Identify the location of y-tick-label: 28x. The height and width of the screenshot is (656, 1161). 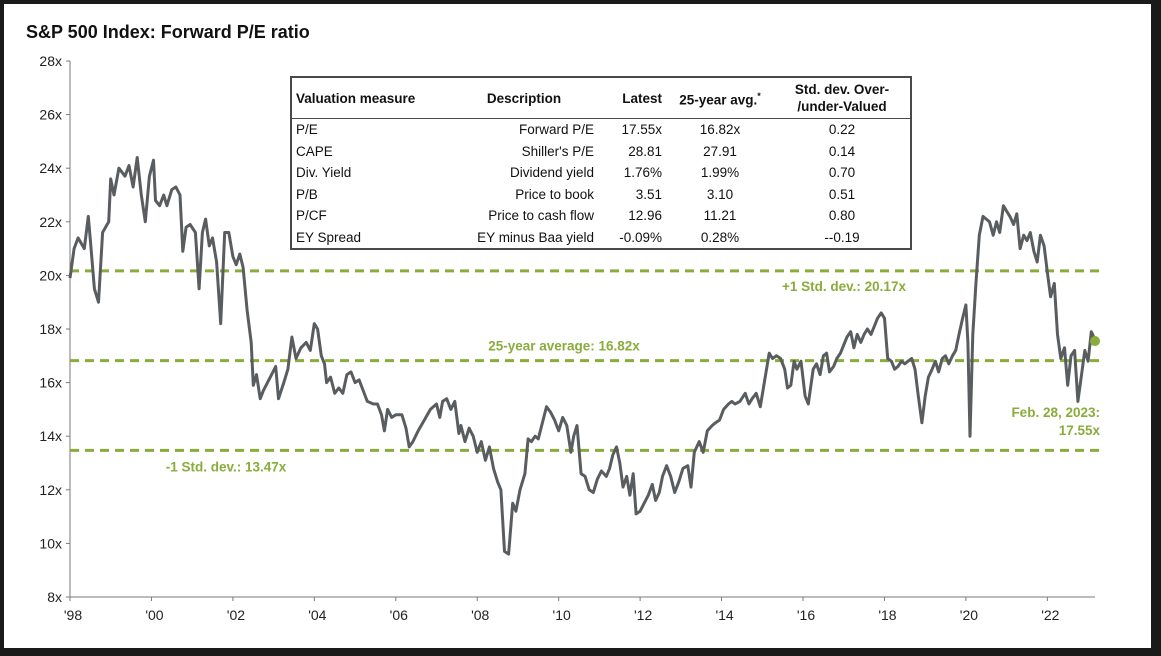
(50, 61).